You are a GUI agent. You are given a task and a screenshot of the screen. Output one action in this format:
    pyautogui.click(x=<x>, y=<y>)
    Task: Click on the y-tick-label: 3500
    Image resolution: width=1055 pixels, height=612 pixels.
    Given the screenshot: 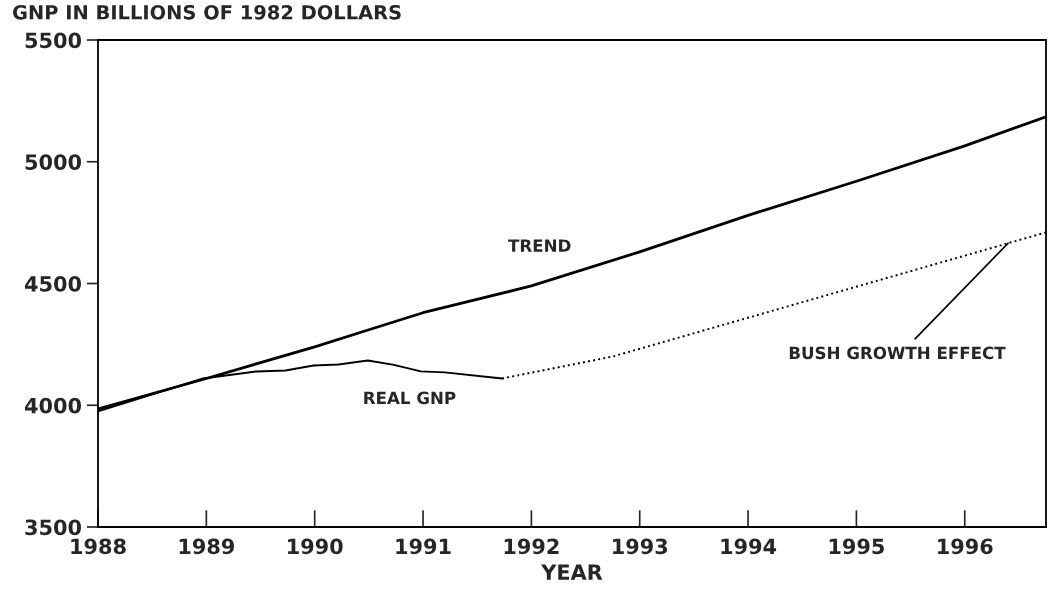 What is the action you would take?
    pyautogui.click(x=53, y=527)
    